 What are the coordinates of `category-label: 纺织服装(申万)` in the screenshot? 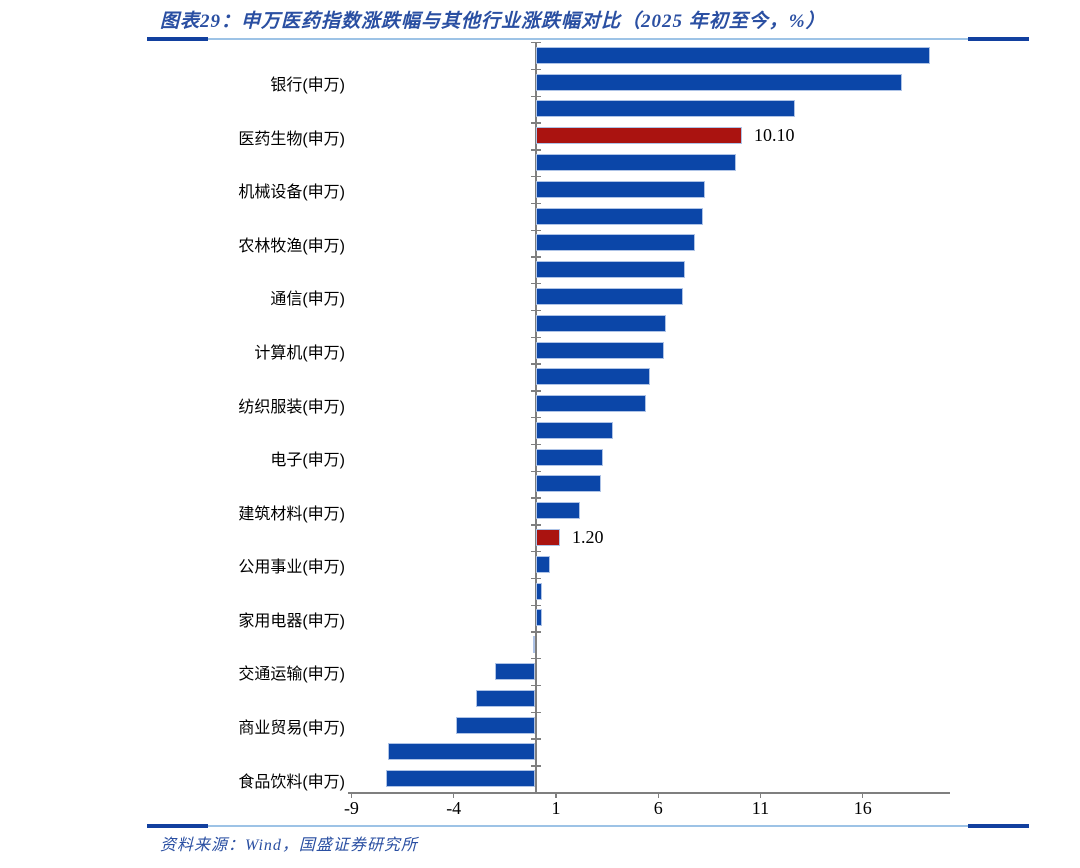 It's located at (291, 407).